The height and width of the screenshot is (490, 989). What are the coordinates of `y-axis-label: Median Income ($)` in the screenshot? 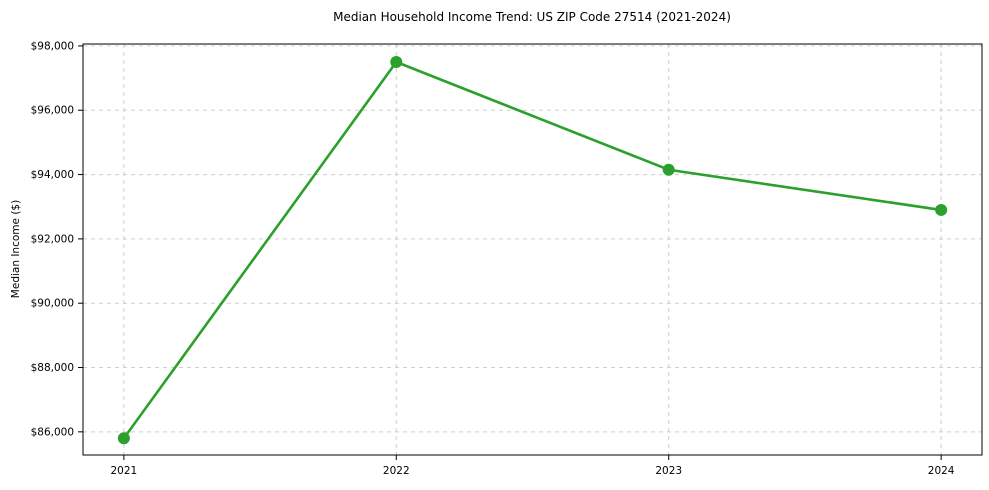 It's located at (16, 249).